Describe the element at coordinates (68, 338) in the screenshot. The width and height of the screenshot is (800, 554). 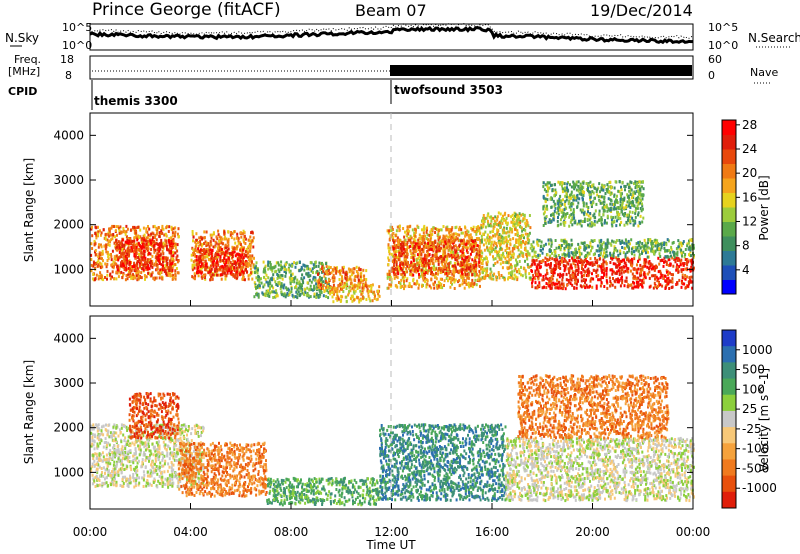
I see `velocity-ytick-3: 4000` at that location.